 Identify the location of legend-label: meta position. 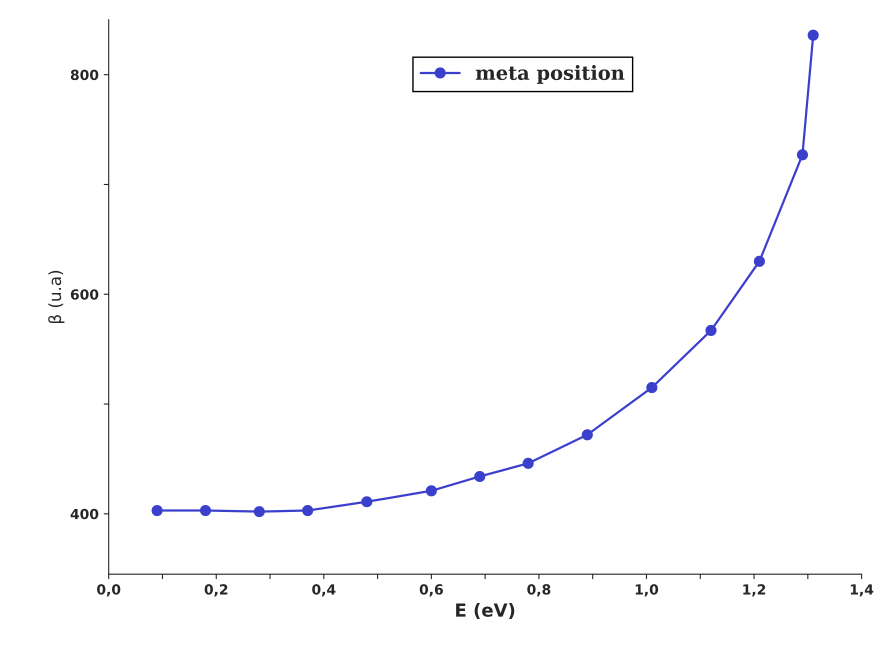
(550, 74).